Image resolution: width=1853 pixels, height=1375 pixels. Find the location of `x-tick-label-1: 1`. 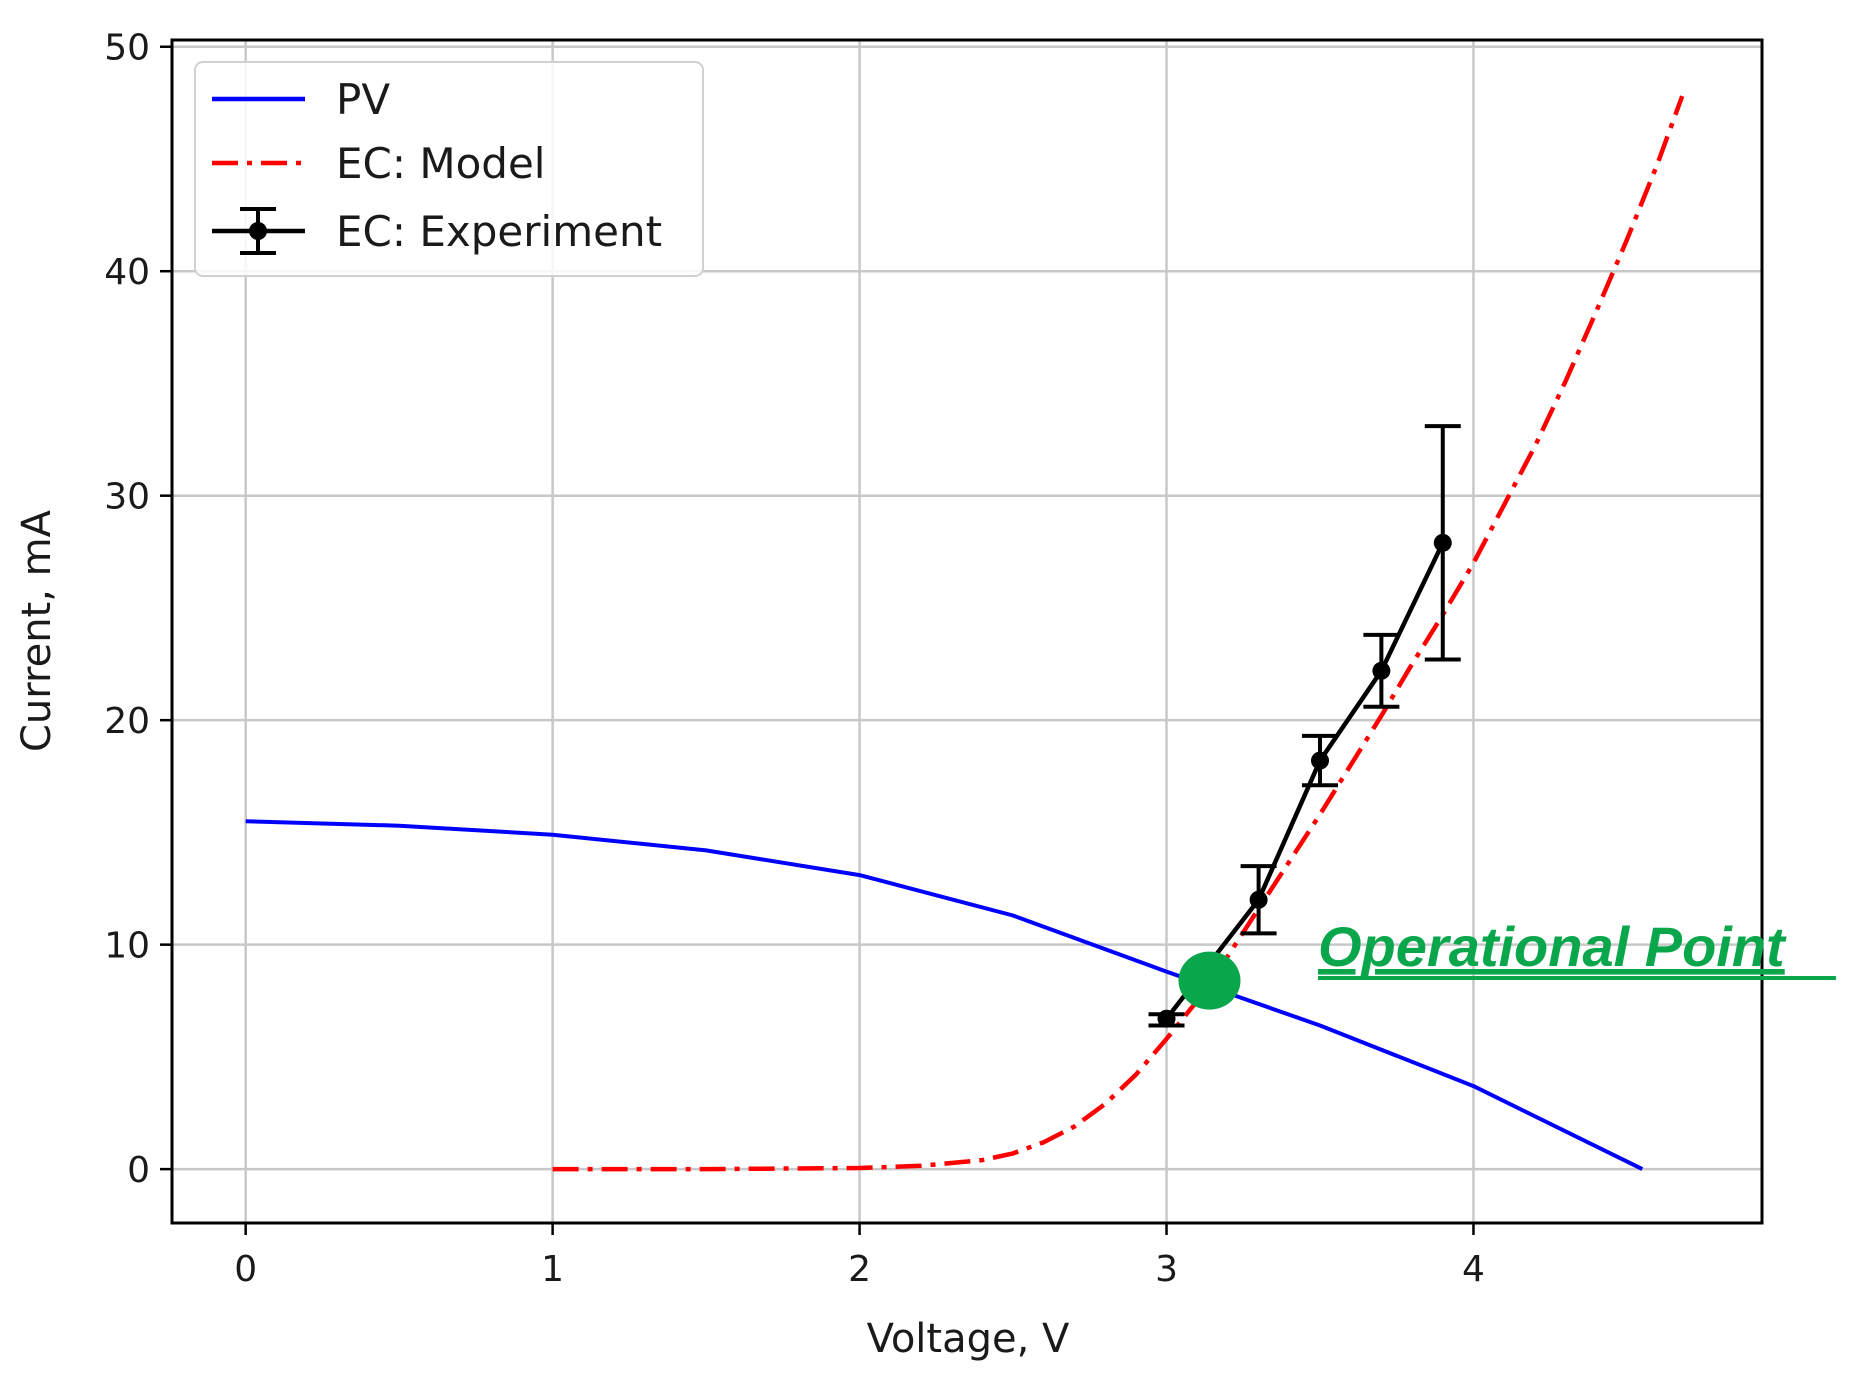

x-tick-label-1: 1 is located at coordinates (552, 1269).